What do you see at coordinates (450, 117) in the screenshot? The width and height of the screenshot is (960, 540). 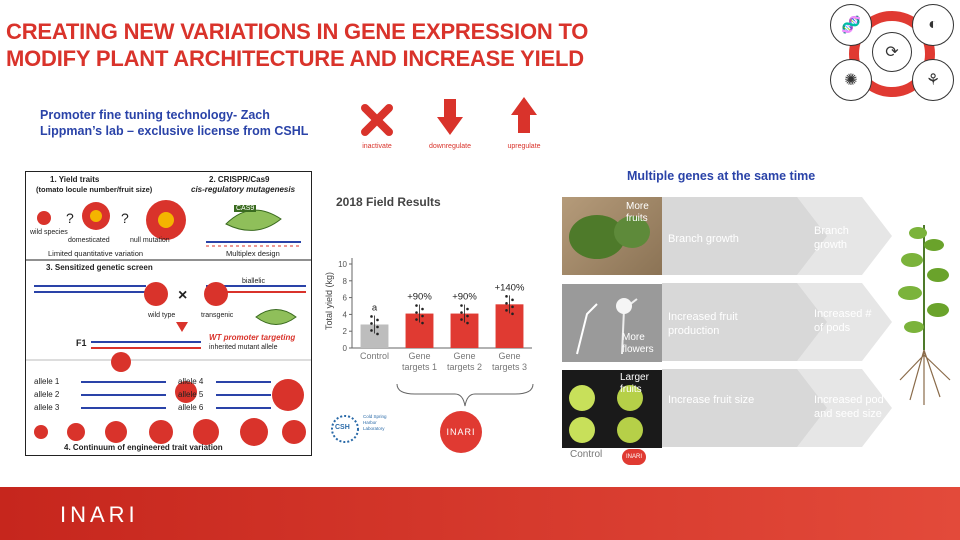 I see `down-arrow-icon` at bounding box center [450, 117].